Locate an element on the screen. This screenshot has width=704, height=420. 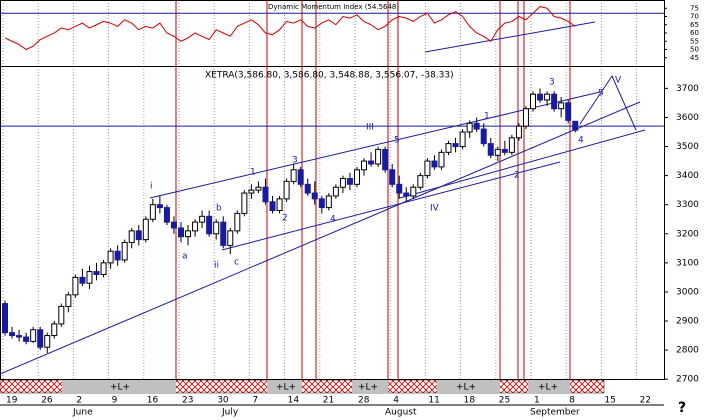
x-tick-label: 11 is located at coordinates (433, 401).